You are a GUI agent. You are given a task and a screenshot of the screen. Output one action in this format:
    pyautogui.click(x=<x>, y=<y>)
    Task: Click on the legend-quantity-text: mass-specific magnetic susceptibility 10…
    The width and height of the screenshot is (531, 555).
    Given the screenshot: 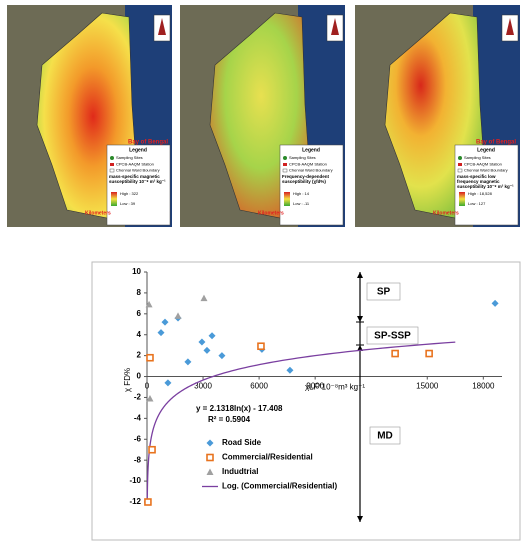 What is the action you would take?
    pyautogui.click(x=137, y=179)
    